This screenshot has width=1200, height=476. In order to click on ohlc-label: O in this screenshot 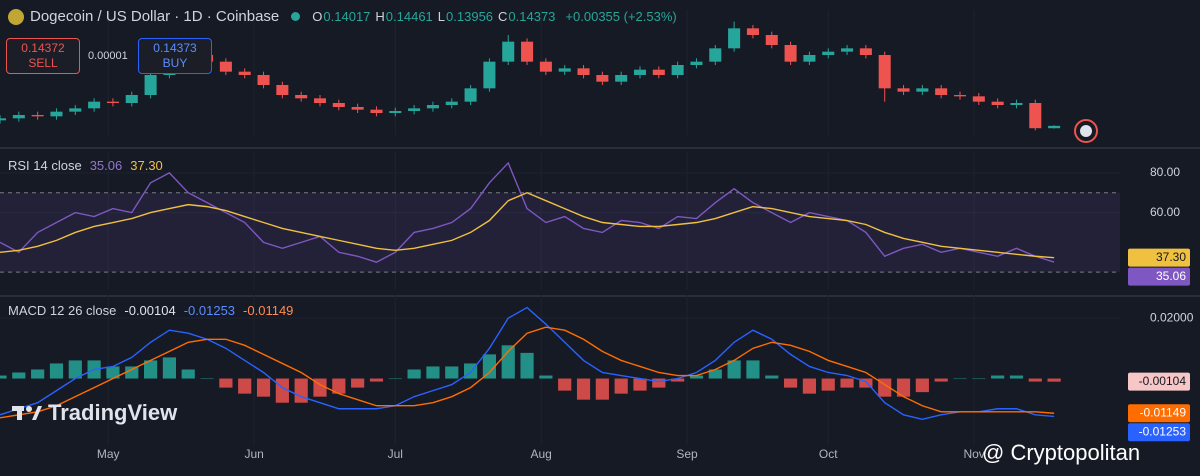, I will do `click(317, 16)`.